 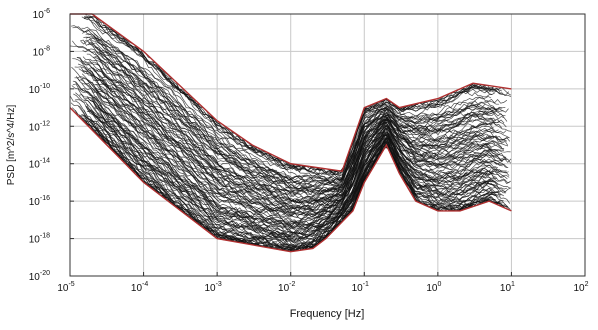 What do you see at coordinates (65, 287) in the screenshot?
I see `x-tick-label: 10⁻⁵` at bounding box center [65, 287].